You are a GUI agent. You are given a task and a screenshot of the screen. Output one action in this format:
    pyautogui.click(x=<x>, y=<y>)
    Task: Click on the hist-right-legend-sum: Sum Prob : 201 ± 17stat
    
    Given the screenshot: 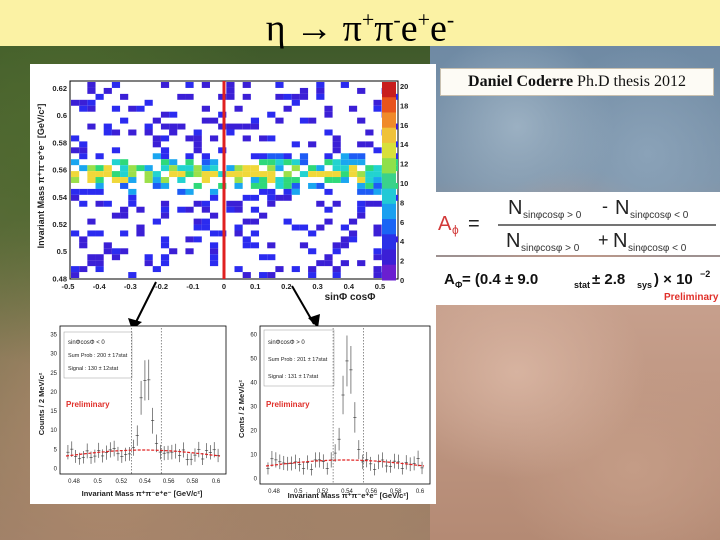 What is the action you would take?
    pyautogui.click(x=298, y=360)
    